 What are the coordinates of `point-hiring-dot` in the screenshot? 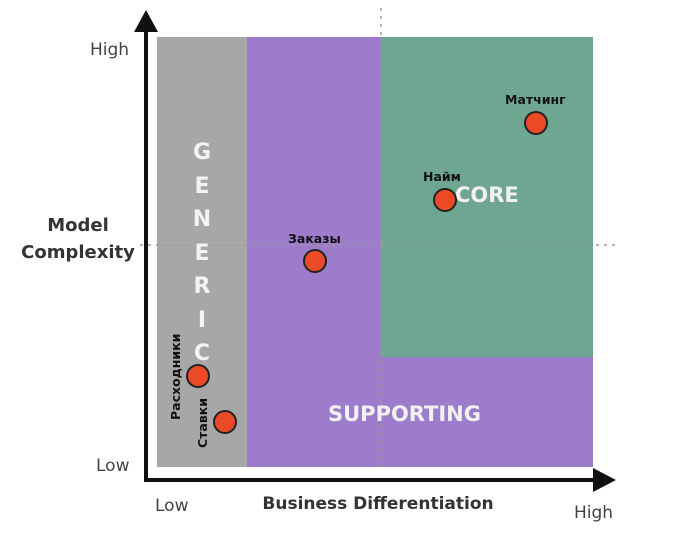 It's located at (445, 200).